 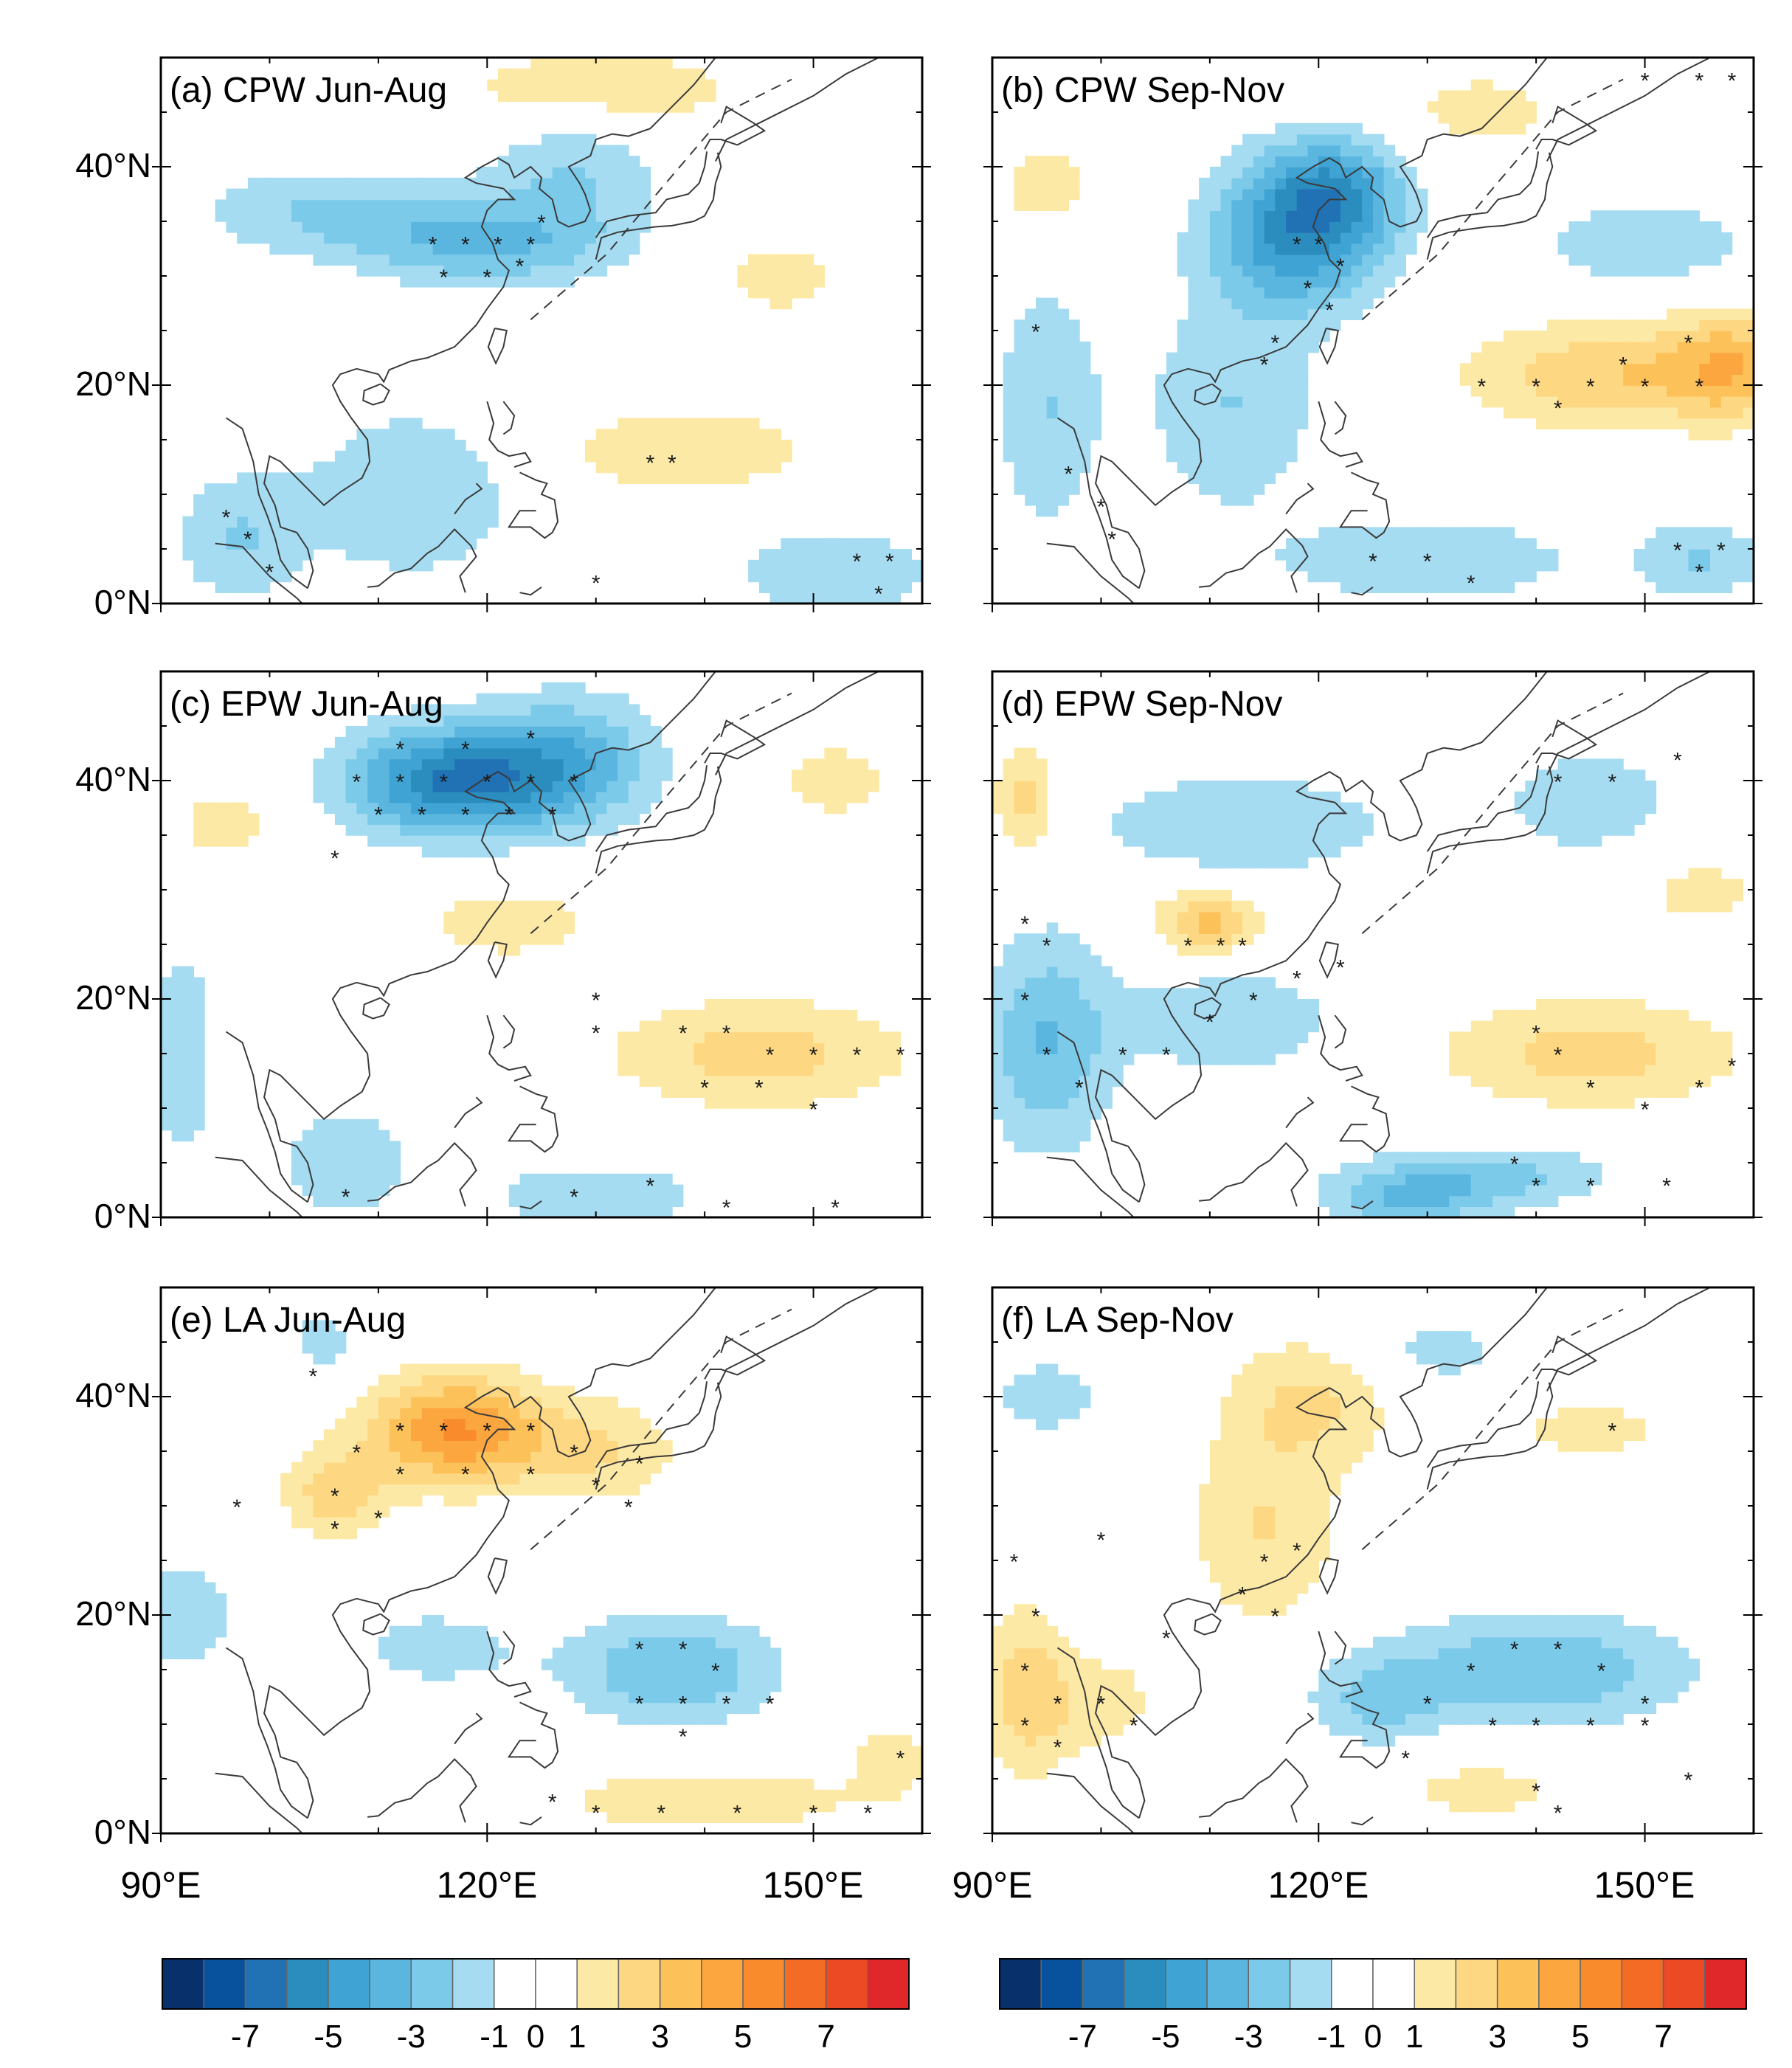 What do you see at coordinates (1378, 336) in the screenshot?
I see `panel-b-field` at bounding box center [1378, 336].